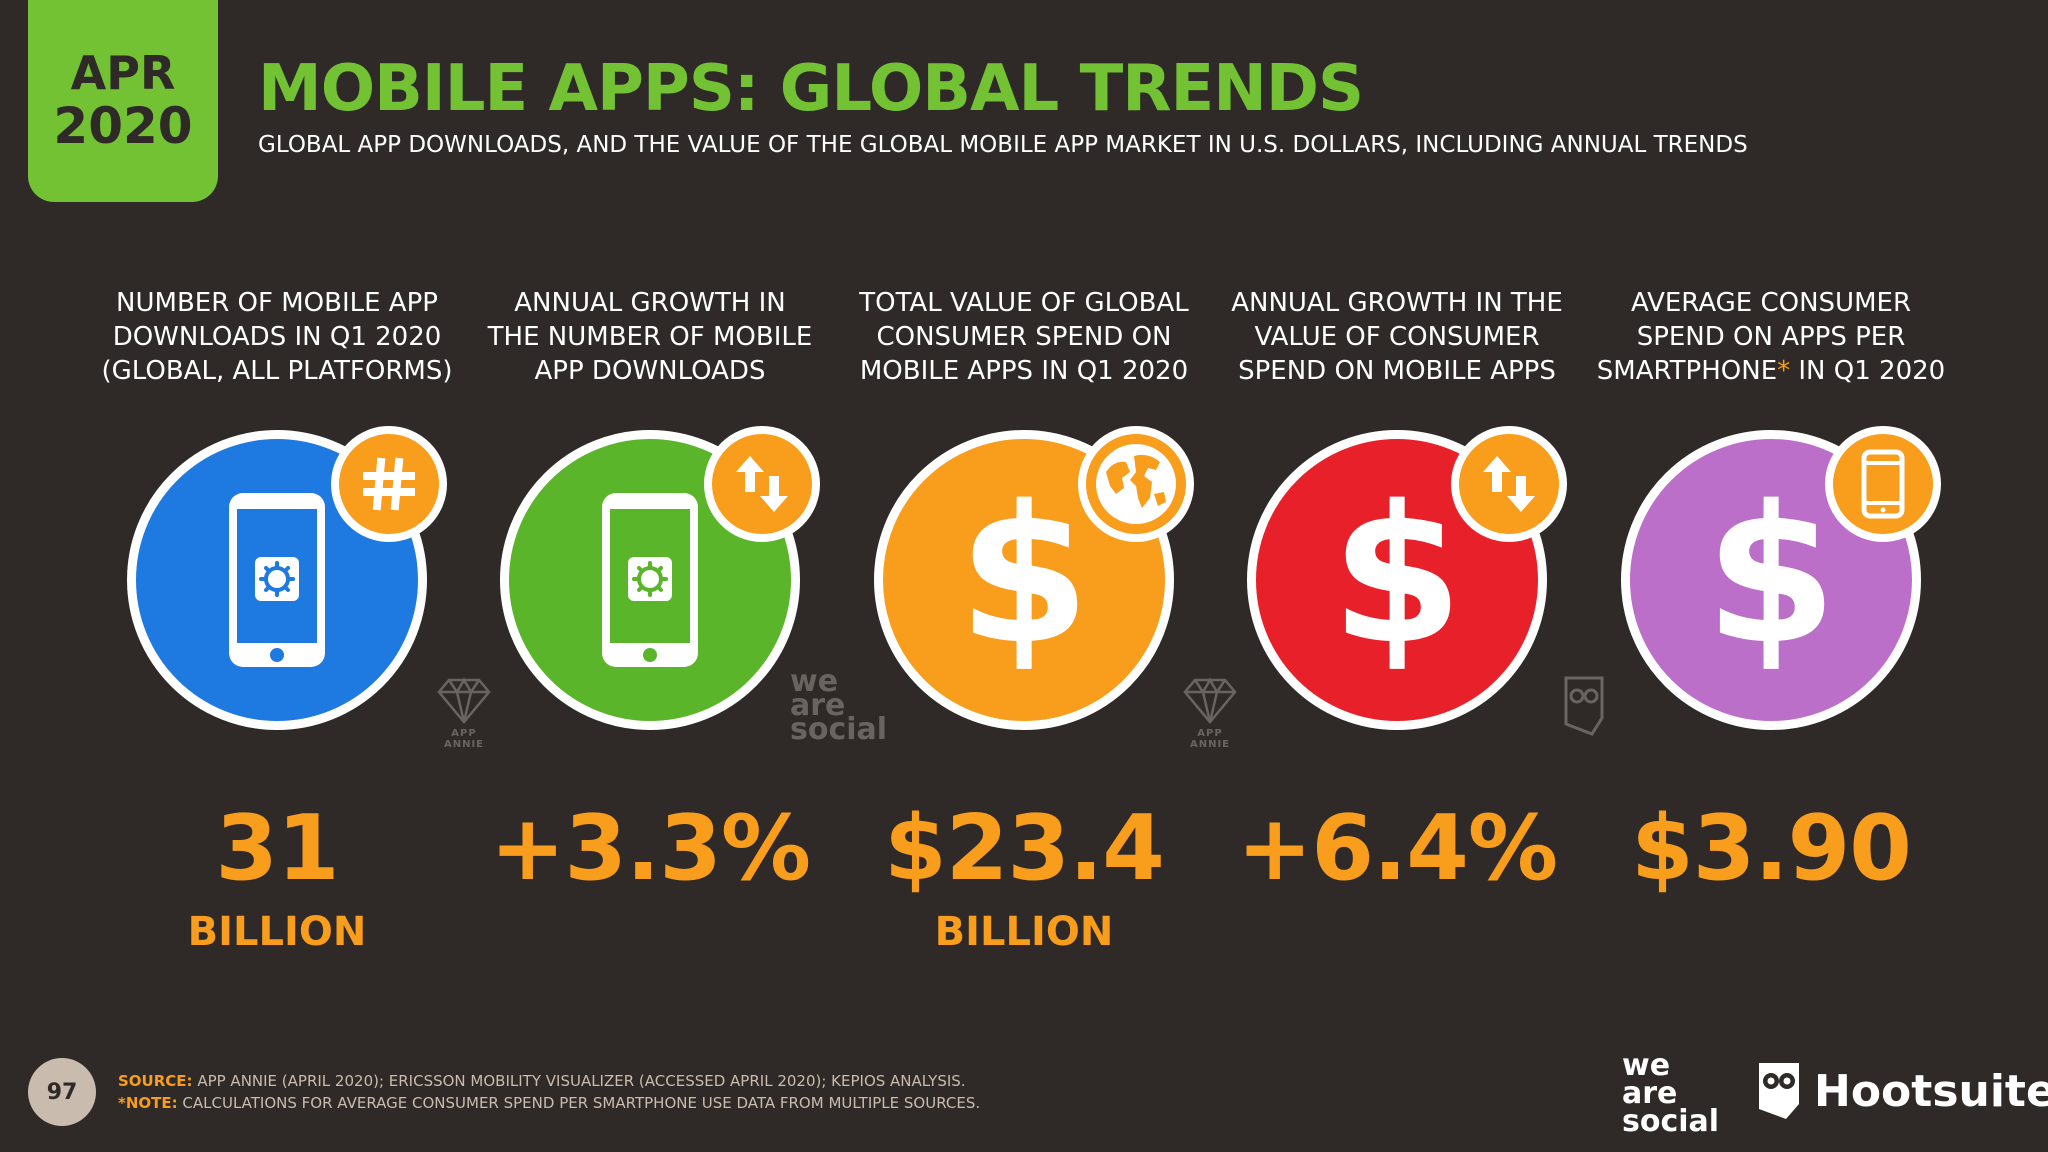 Image resolution: width=2048 pixels, height=1152 pixels. What do you see at coordinates (811, 89) in the screenshot?
I see `page-title: MOBILE APPS: GLOBAL TRENDS` at bounding box center [811, 89].